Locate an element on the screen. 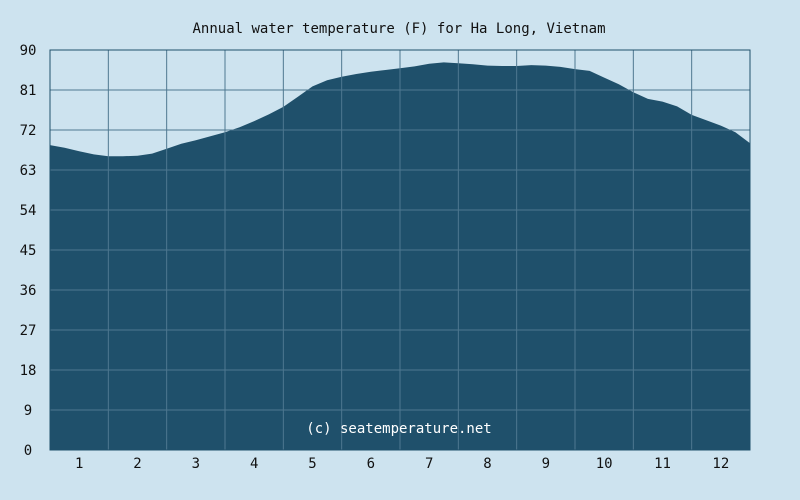 The height and width of the screenshot is (500, 800). y-tick-label-7: 63 is located at coordinates (28, 171).